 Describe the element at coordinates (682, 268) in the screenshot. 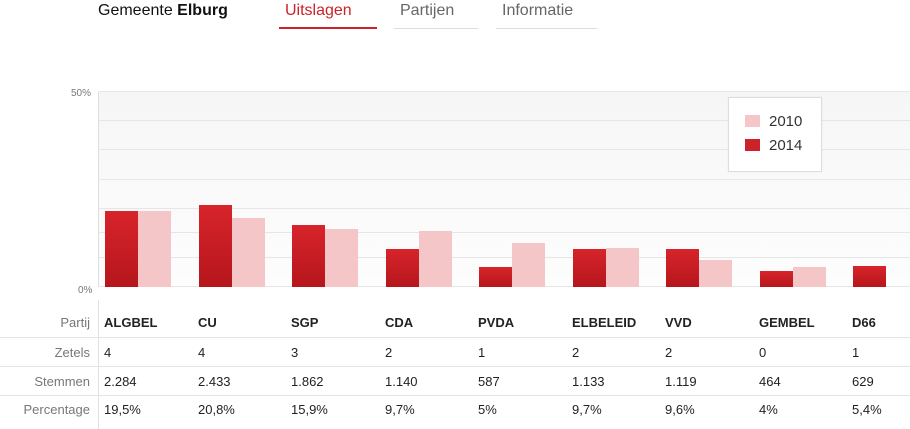

I see `bar-vvd-2014` at that location.